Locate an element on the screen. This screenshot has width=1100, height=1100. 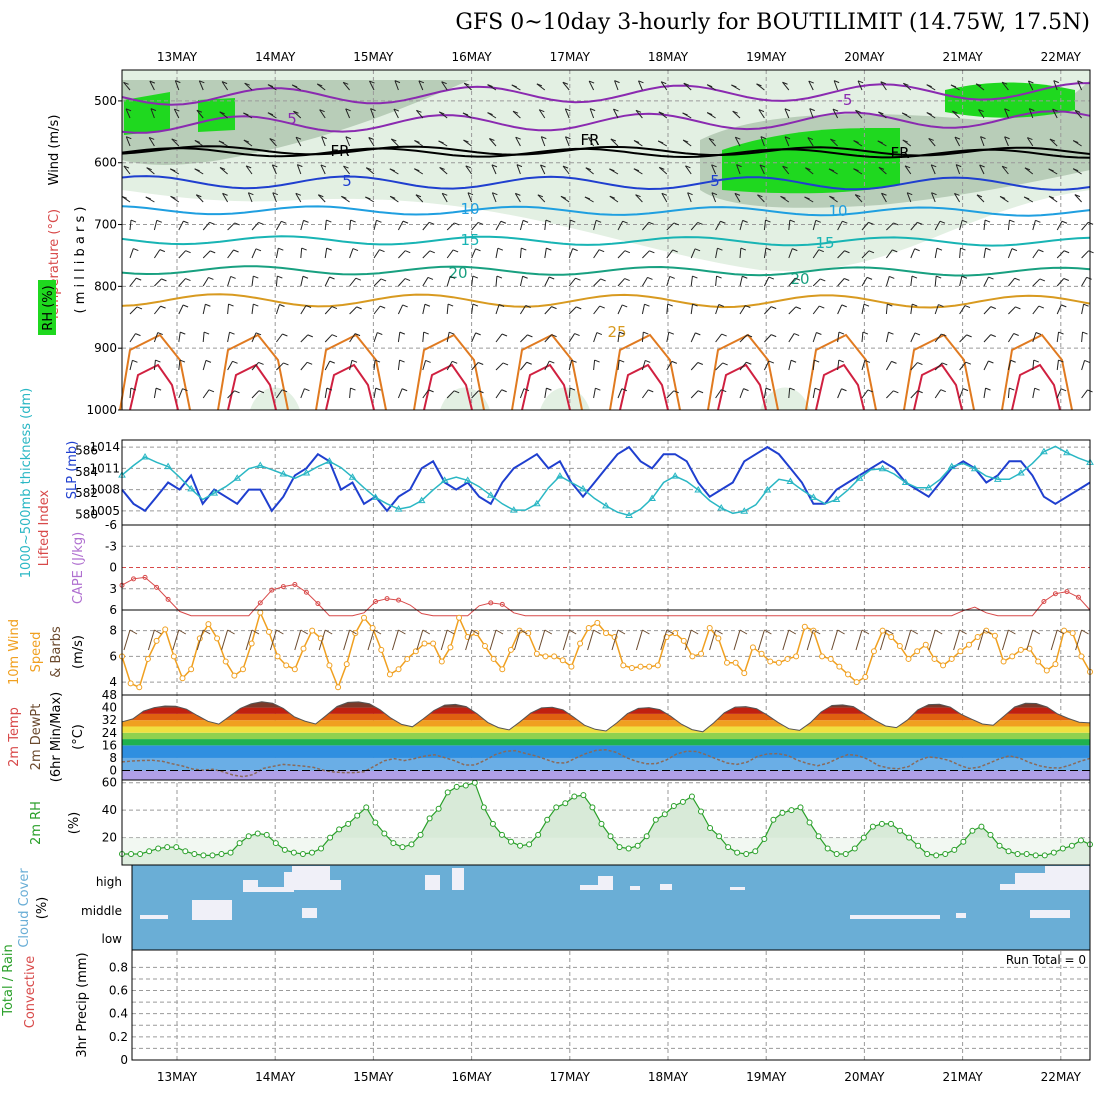
rh2m-tick-label: 40 is located at coordinates (109, 810).